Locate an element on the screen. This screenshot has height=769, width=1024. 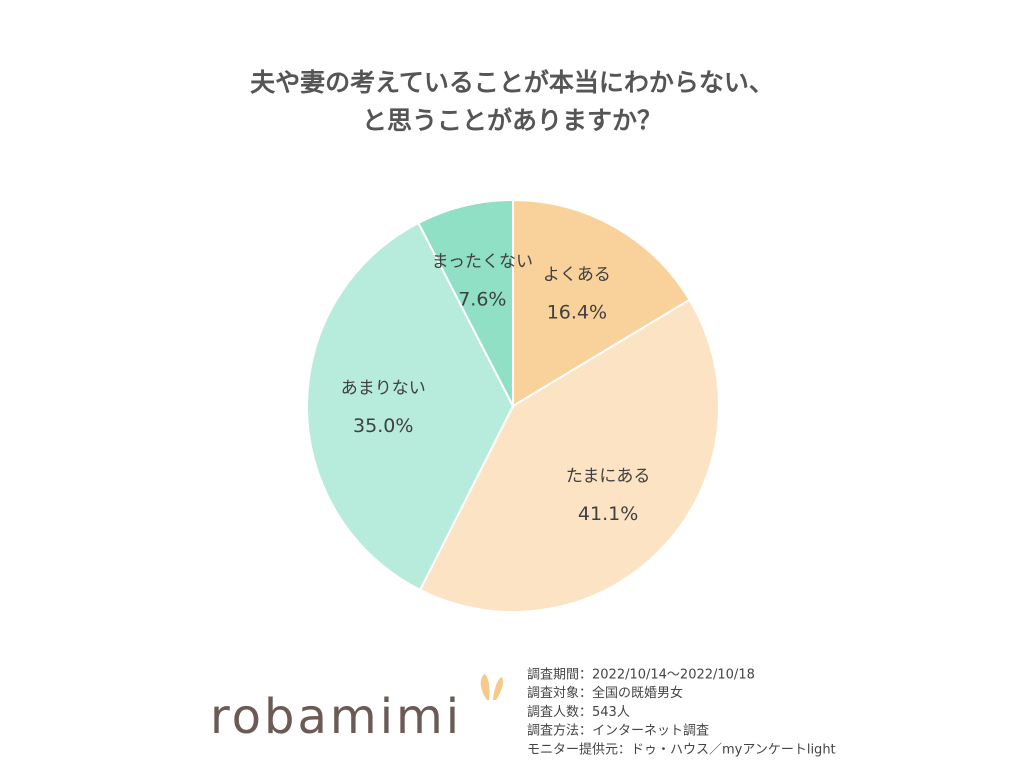
value-label: 41.1% is located at coordinates (608, 514).